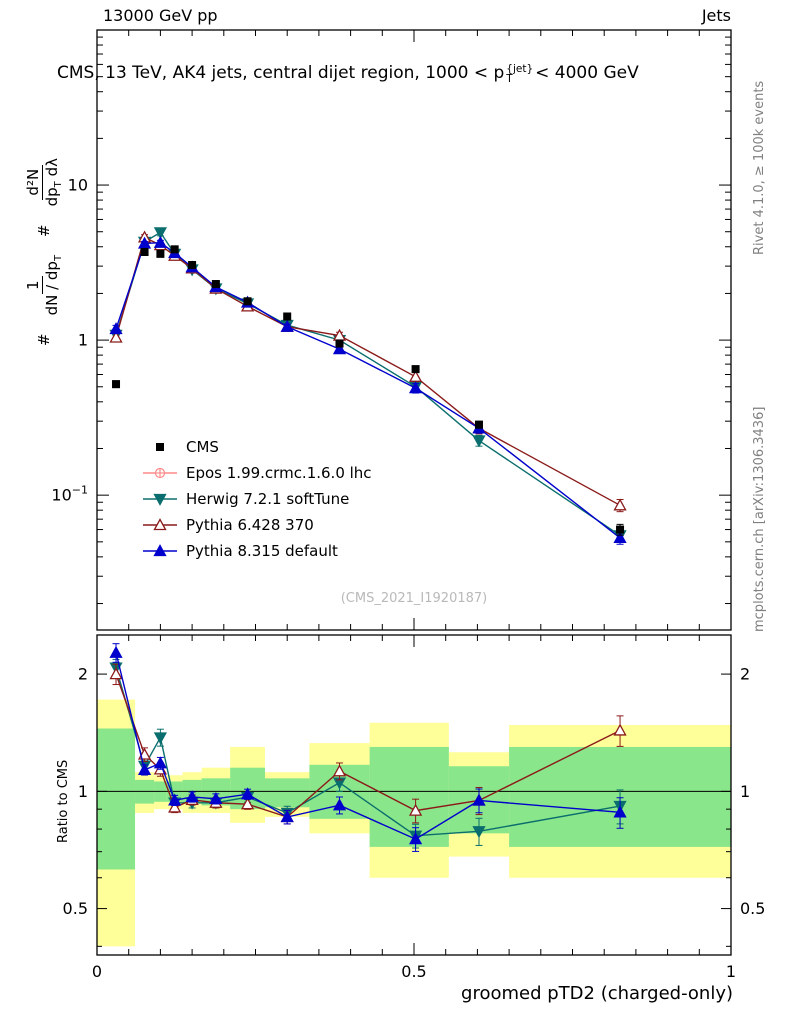 This screenshot has height=1024, width=786. Describe the element at coordinates (97, 971) in the screenshot. I see `x-tick-label: 0` at that location.